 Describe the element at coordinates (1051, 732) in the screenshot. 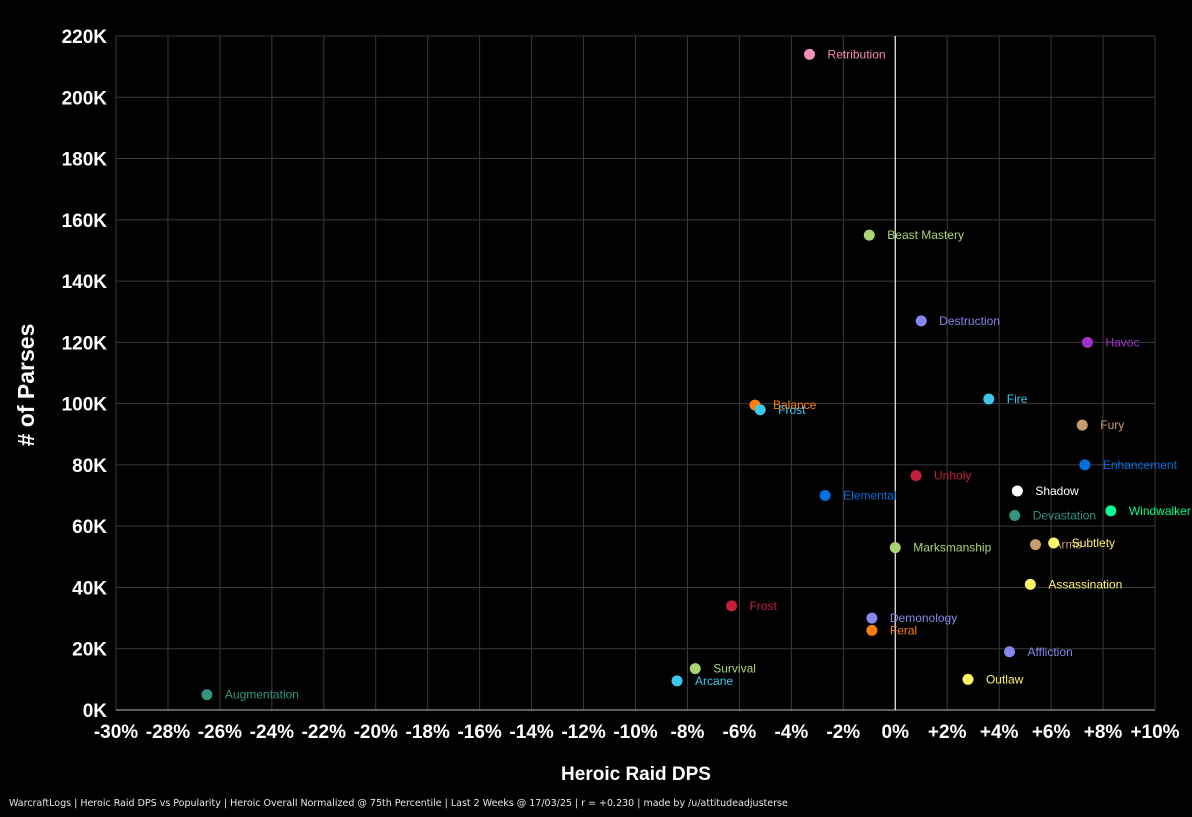

I see `x-tick-label: +6%` at that location.